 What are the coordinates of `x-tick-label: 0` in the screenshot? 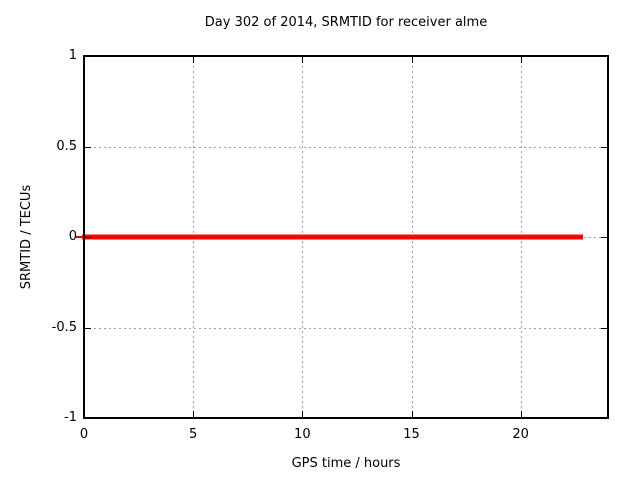 It's located at (84, 434).